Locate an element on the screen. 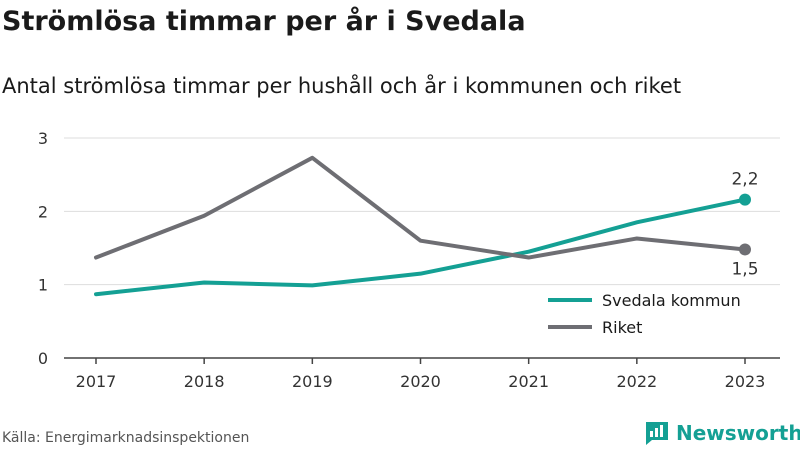 The height and width of the screenshot is (450, 800). end-value-label: 1,5 is located at coordinates (744, 269).